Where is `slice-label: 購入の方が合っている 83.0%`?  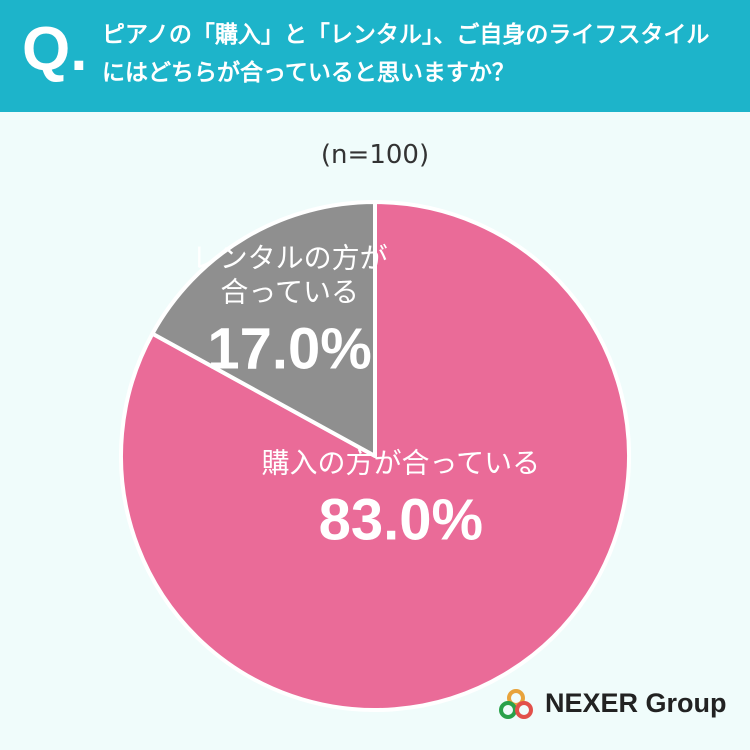
slice-label: 購入の方が合っている 83.0% is located at coordinates (401, 499).